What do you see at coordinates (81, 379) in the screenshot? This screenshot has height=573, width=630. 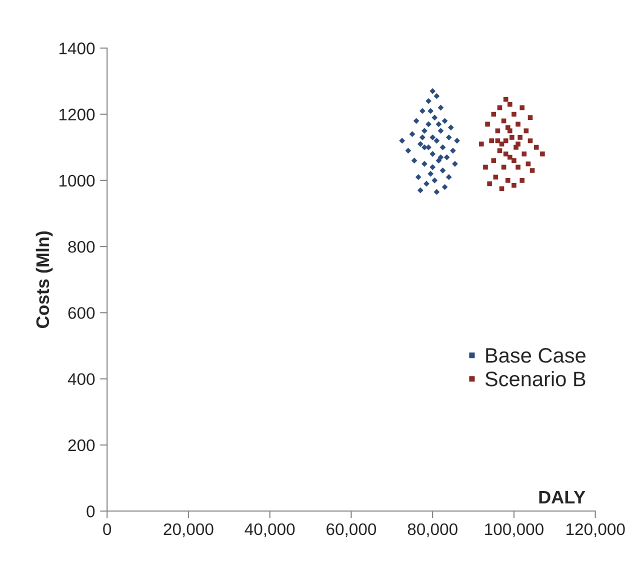 I see `y-tick-label: 400` at bounding box center [81, 379].